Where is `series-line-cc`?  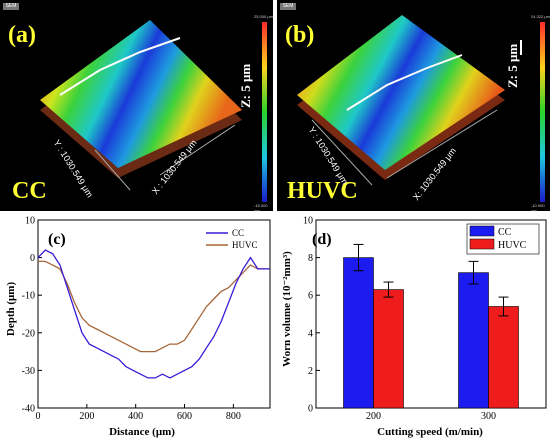 series-line-cc is located at coordinates (153, 314).